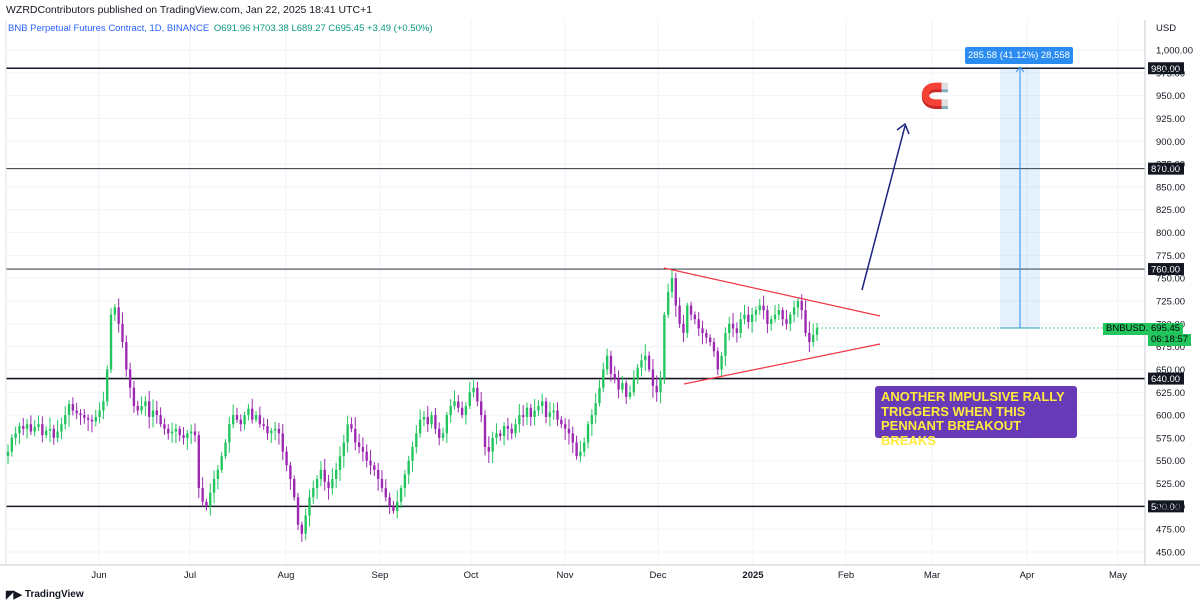  I want to click on y-tick-label: 825.00, so click(1170, 210).